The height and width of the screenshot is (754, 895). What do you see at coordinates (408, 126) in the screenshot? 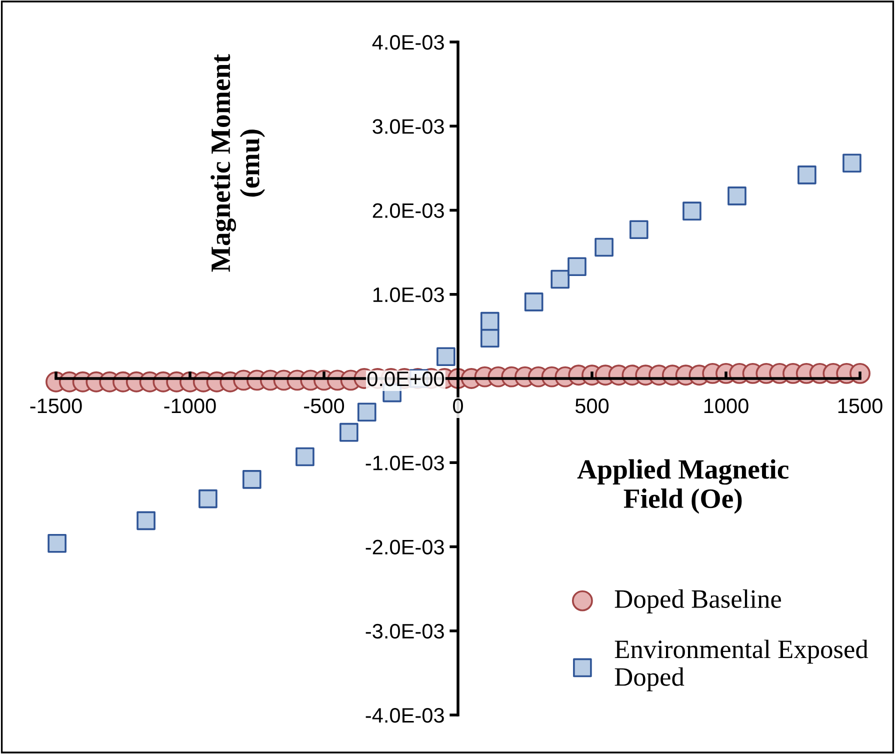
I see `y-tick-label: 3.0E-03` at bounding box center [408, 126].